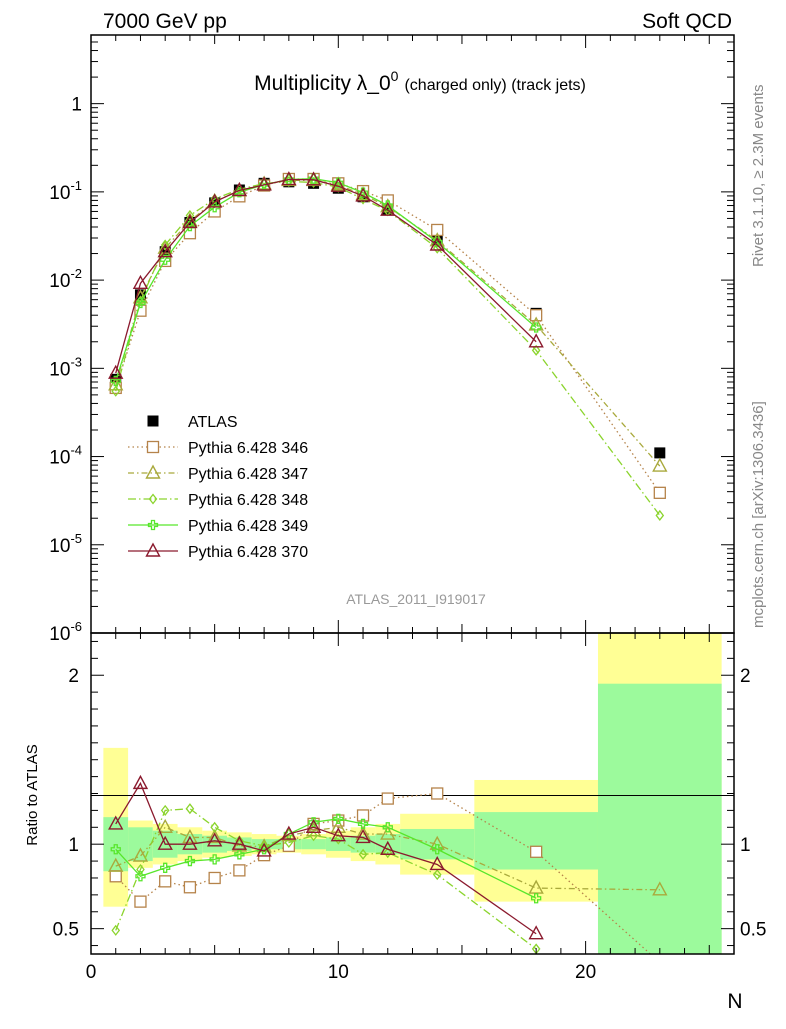 The width and height of the screenshot is (786, 1029). What do you see at coordinates (745, 845) in the screenshot?
I see `ratio-y-tick-label-right: 1` at bounding box center [745, 845].